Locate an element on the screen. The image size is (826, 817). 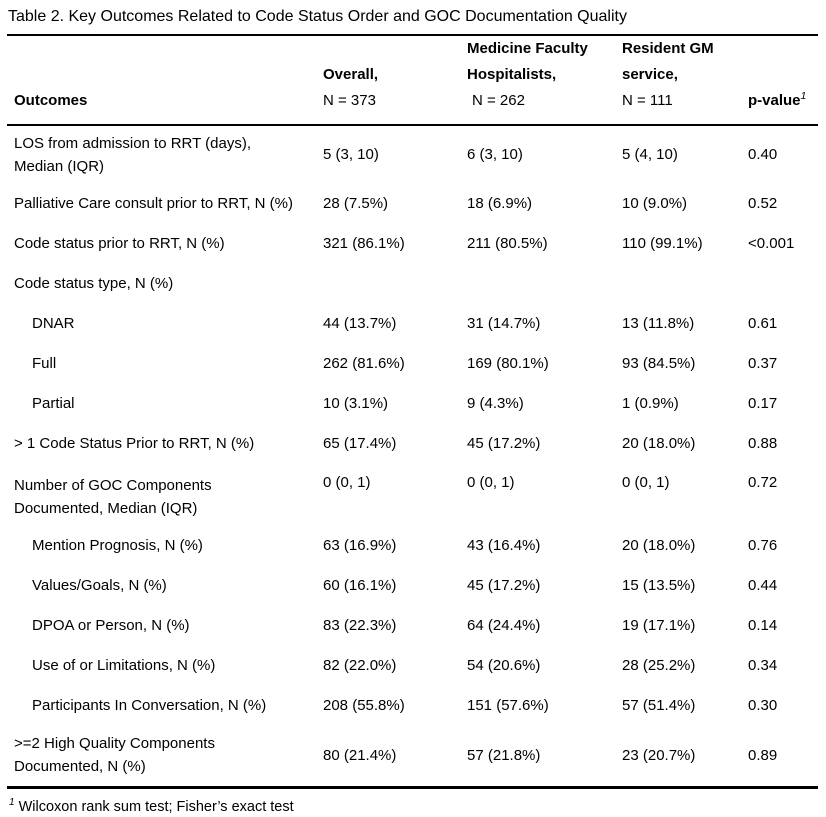
header-faculty: Medicine Faculty Hospitalists, N = 262 is located at coordinates (544, 81).